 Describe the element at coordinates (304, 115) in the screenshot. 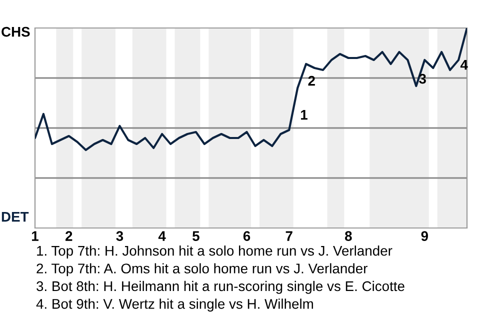

I see `annotation: 1` at that location.